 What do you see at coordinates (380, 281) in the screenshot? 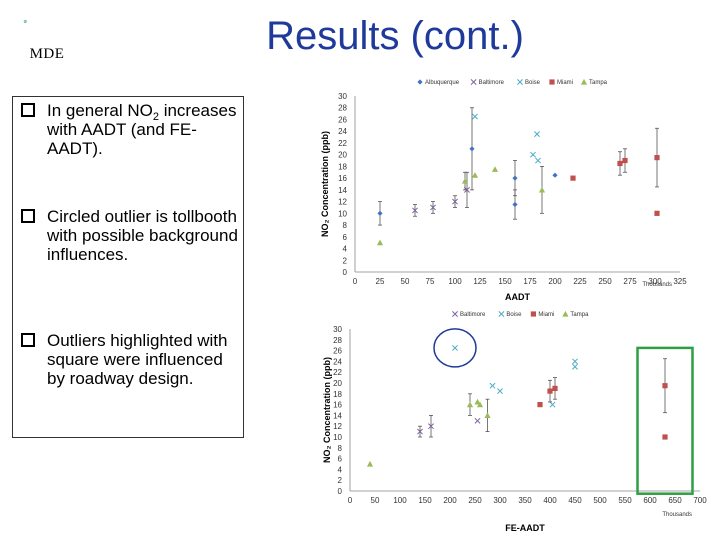
I see `x-tick-label: 25` at bounding box center [380, 281].